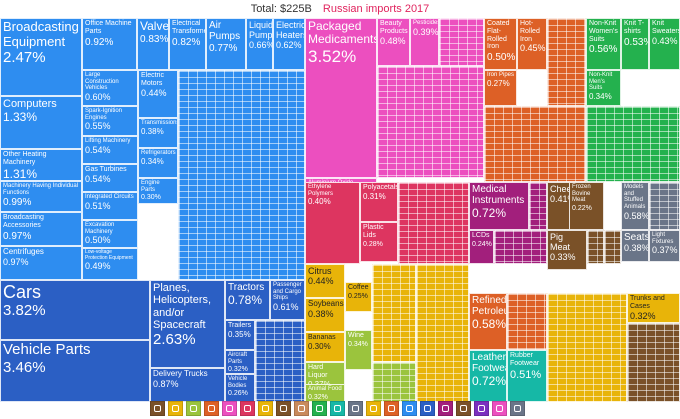  Describe the element at coordinates (166, 383) in the screenshot. I see `tile-value: 0.87%` at that location.